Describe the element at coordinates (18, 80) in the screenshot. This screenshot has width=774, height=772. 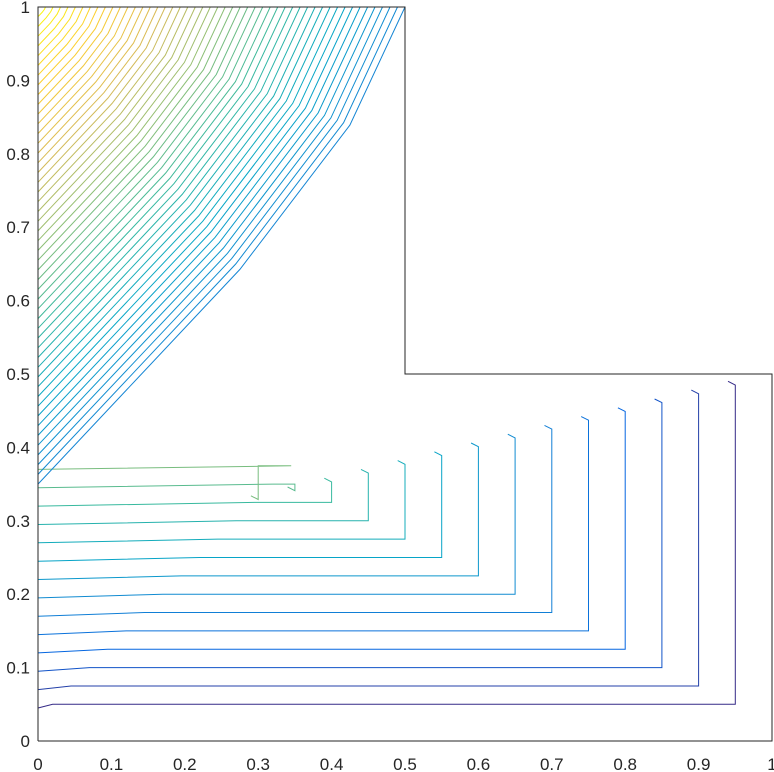
I see `y-tick-label: 0.9` at that location.